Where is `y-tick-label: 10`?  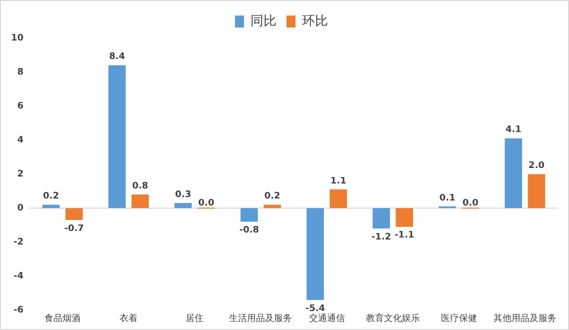
y-tick-label: 10 is located at coordinates (17, 38).